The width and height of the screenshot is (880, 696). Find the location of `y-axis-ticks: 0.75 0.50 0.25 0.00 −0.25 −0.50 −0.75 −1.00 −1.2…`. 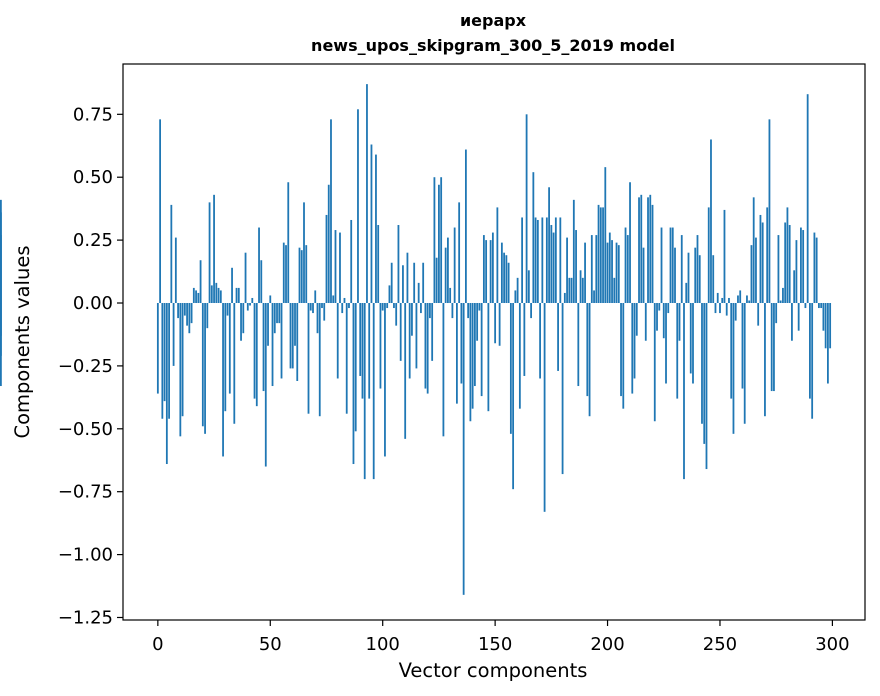

y-axis-ticks: 0.75 0.50 0.25 0.00 −0.25 −0.50 −0.75 −1.00 −1.2… is located at coordinates (90, 366).